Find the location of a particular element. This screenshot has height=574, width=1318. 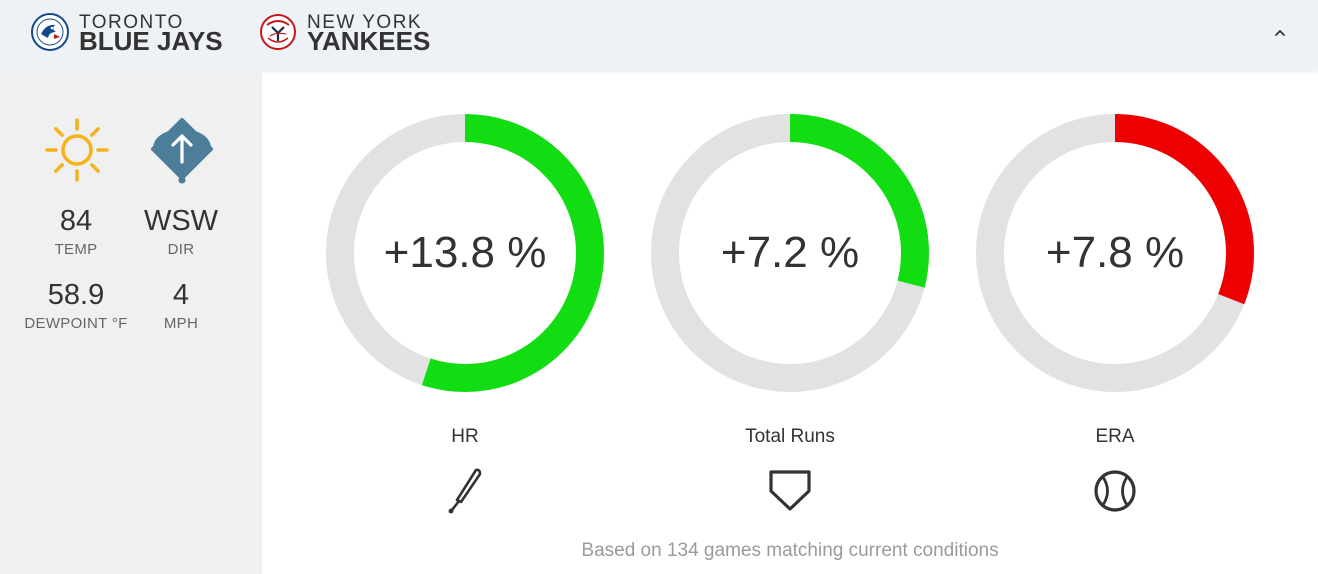

hr-label: HR is located at coordinates (465, 436).